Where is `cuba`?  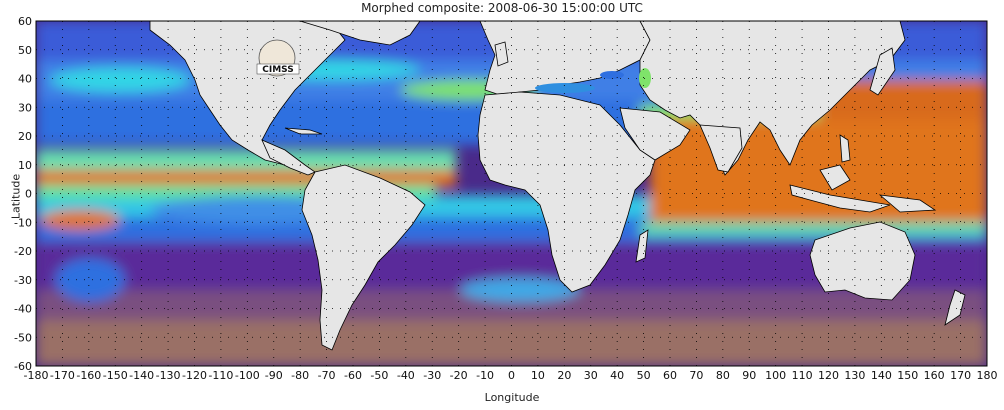 cuba is located at coordinates (303, 131).